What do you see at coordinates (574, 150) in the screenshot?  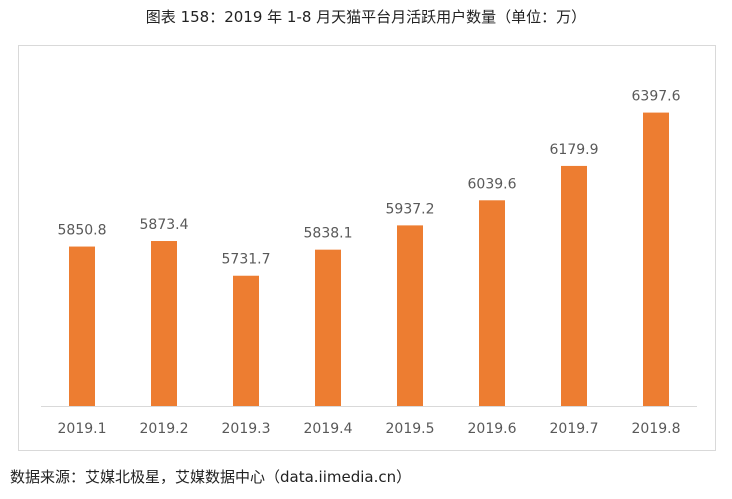 I see `data-label: 6179.9` at bounding box center [574, 150].